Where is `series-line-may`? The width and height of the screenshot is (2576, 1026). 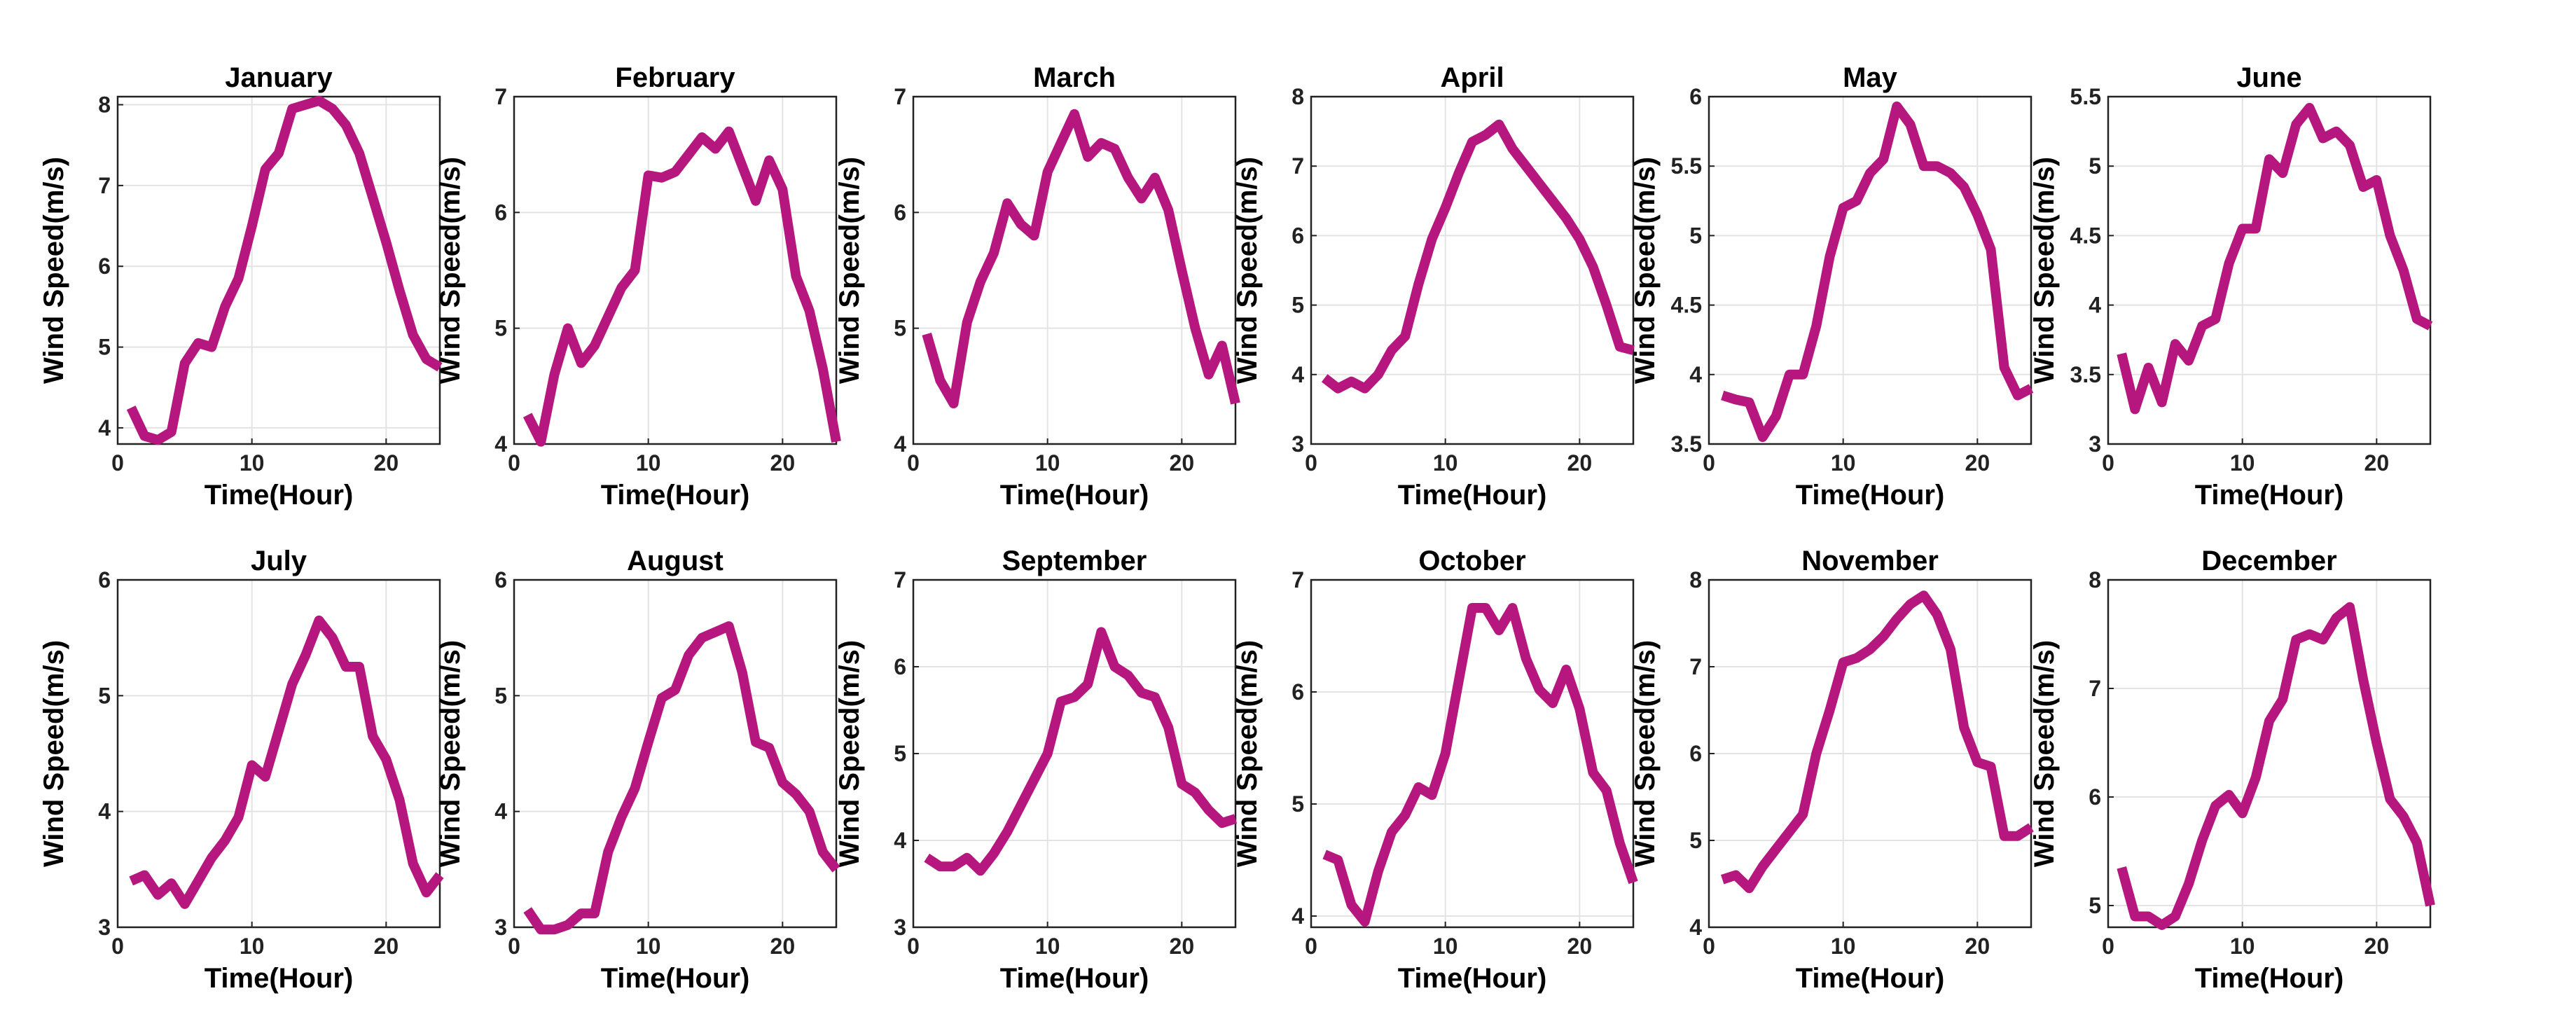 series-line-may is located at coordinates (1878, 272).